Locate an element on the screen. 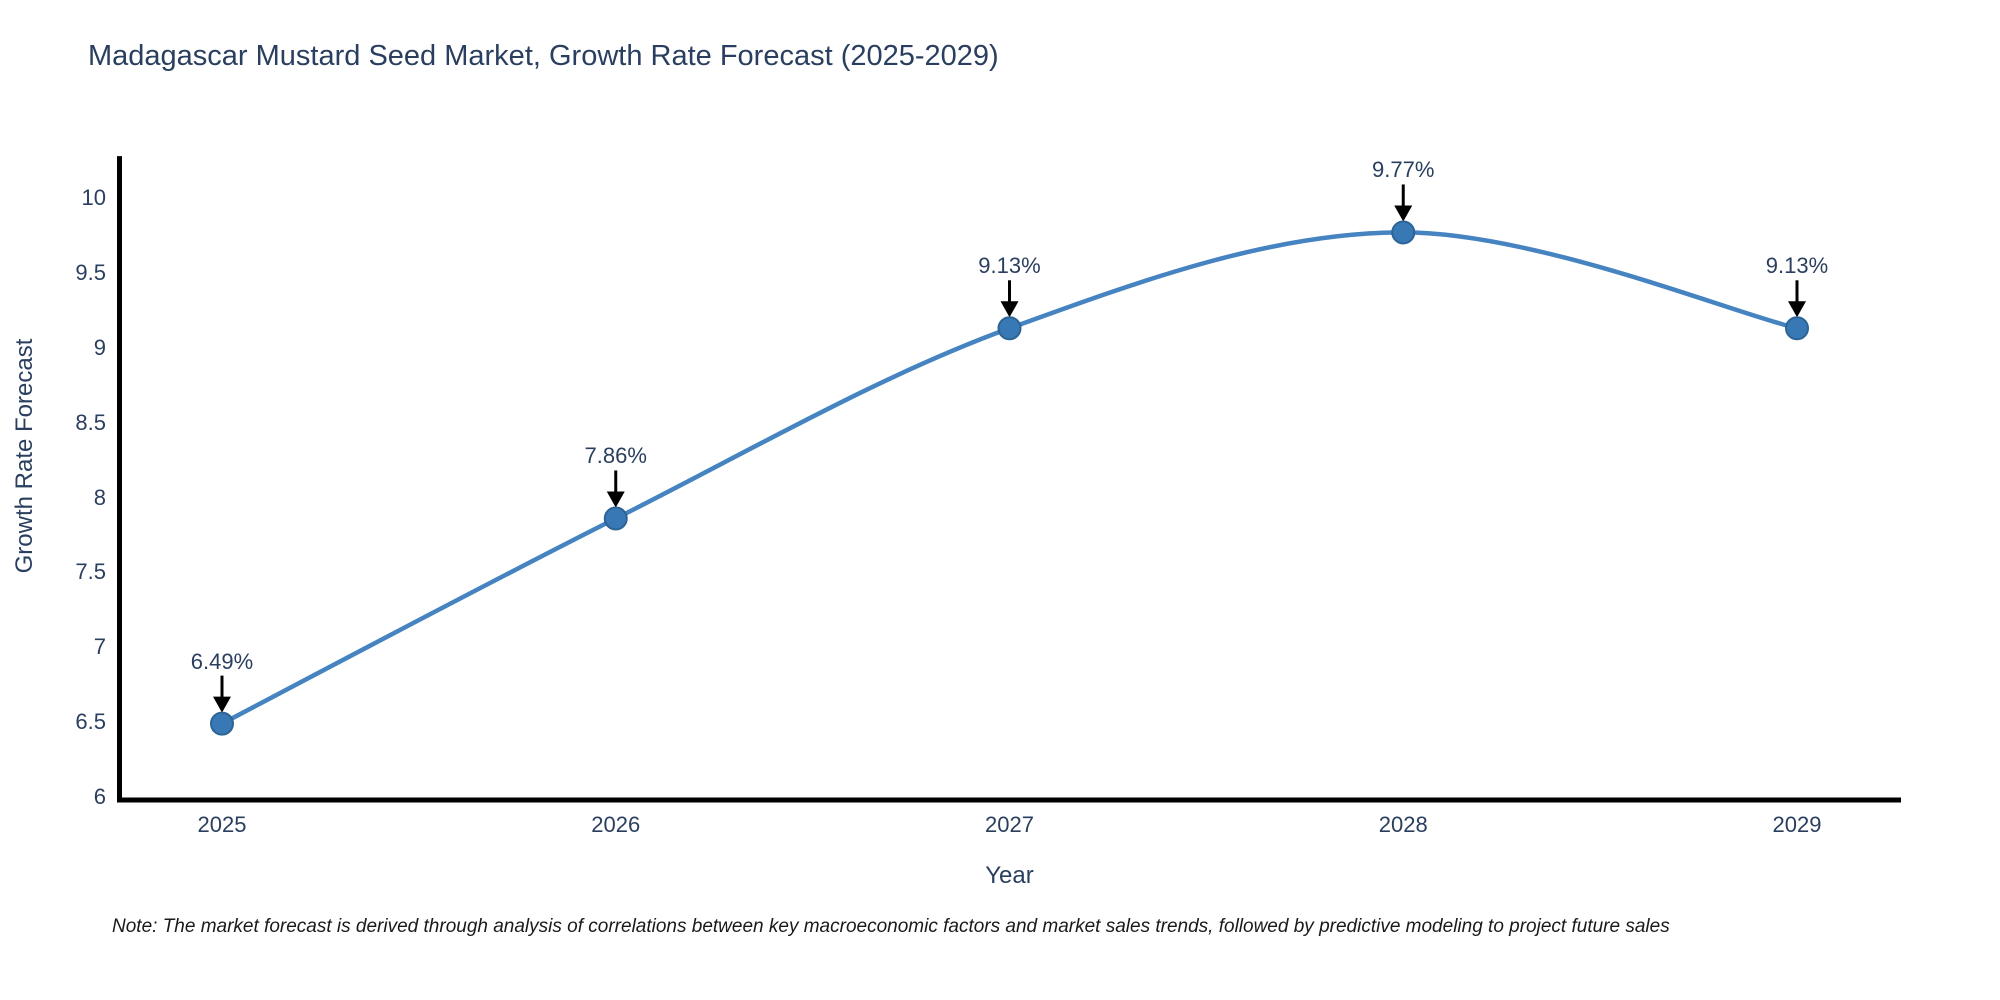 This screenshot has width=2000, height=1000. y-tick-label: 7 is located at coordinates (99, 647).